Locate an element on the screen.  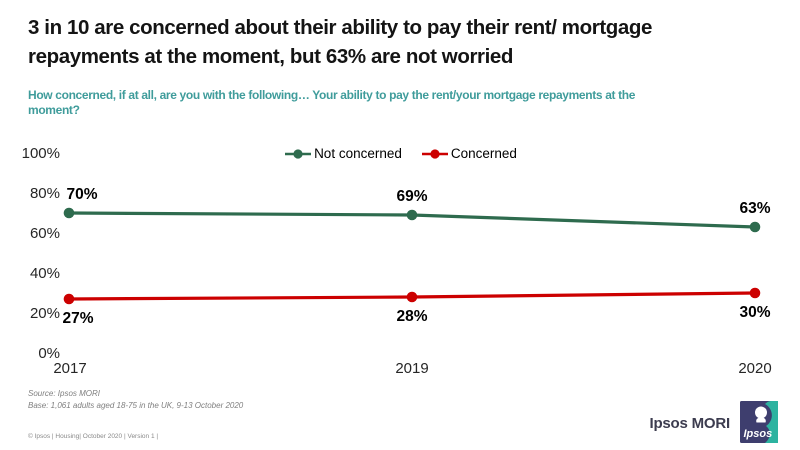
data-label: 69% is located at coordinates (411, 196).